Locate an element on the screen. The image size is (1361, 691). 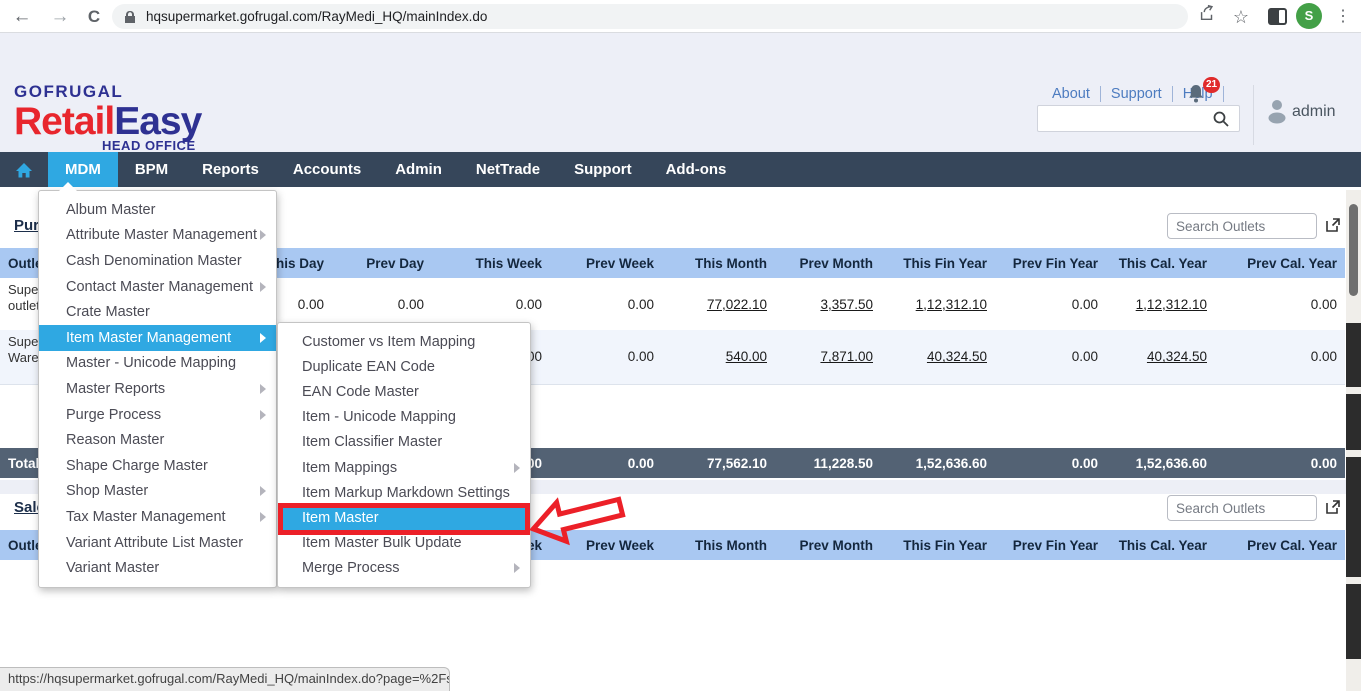
menu-item-attribute-master-management: Attribute Master Management is located at coordinates (157, 236).